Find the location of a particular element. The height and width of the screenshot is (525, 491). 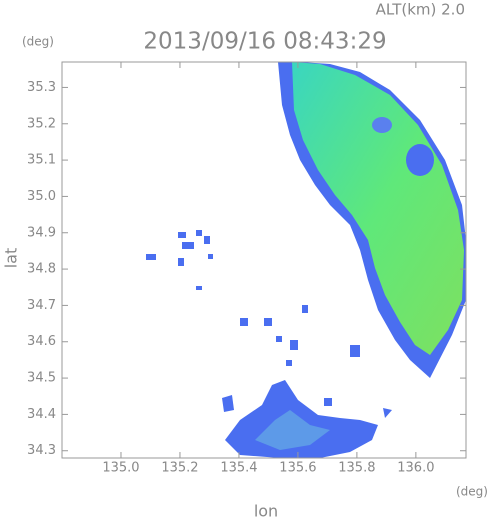

altitude-label: ALT(km) 2.0 is located at coordinates (420, 10).